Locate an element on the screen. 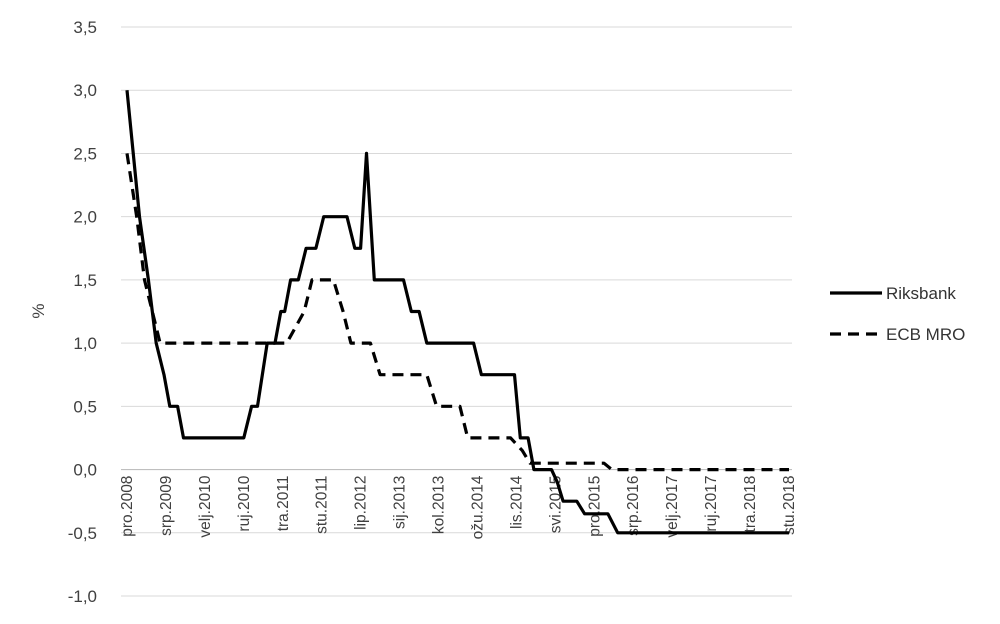 This screenshot has height=624, width=1000. x-tick-label: velj.2010 is located at coordinates (205, 506).